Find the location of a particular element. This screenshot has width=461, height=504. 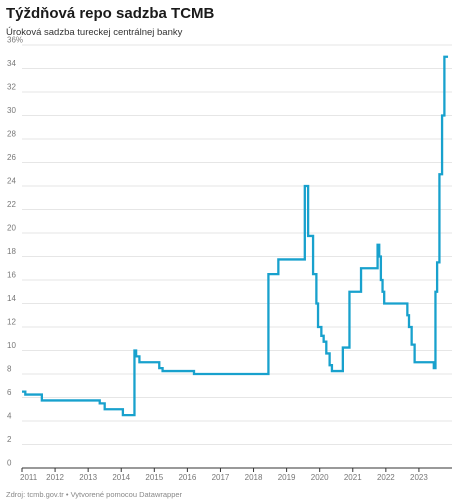

y-tick-label: 0 is located at coordinates (9, 463).